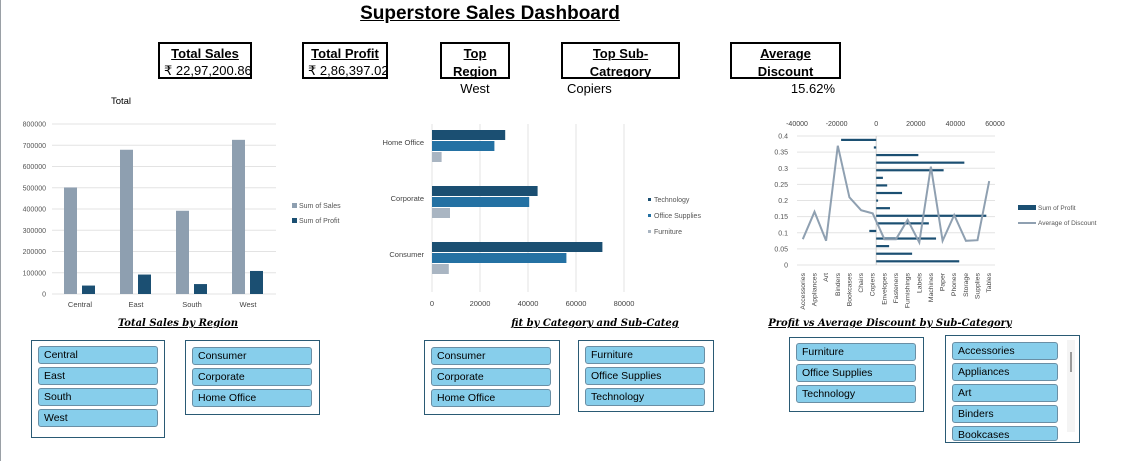 The height and width of the screenshot is (461, 1133). Describe the element at coordinates (1071, 362) in the screenshot. I see `slicer-scroll-thumb` at that location.